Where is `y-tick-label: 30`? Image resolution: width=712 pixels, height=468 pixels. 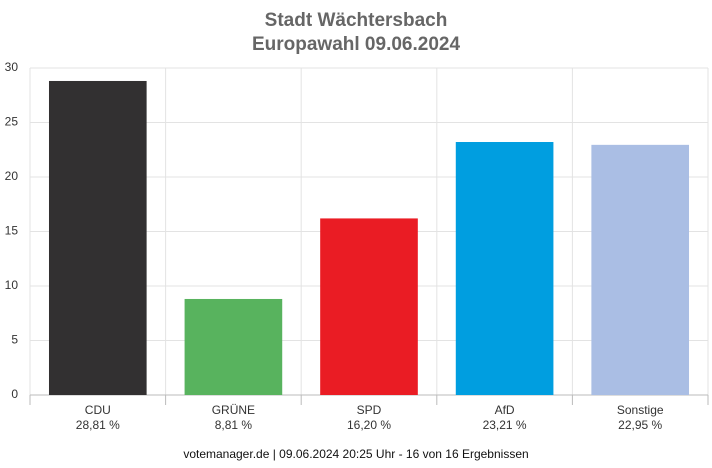
y-tick-label: 30 is located at coordinates (12, 67).